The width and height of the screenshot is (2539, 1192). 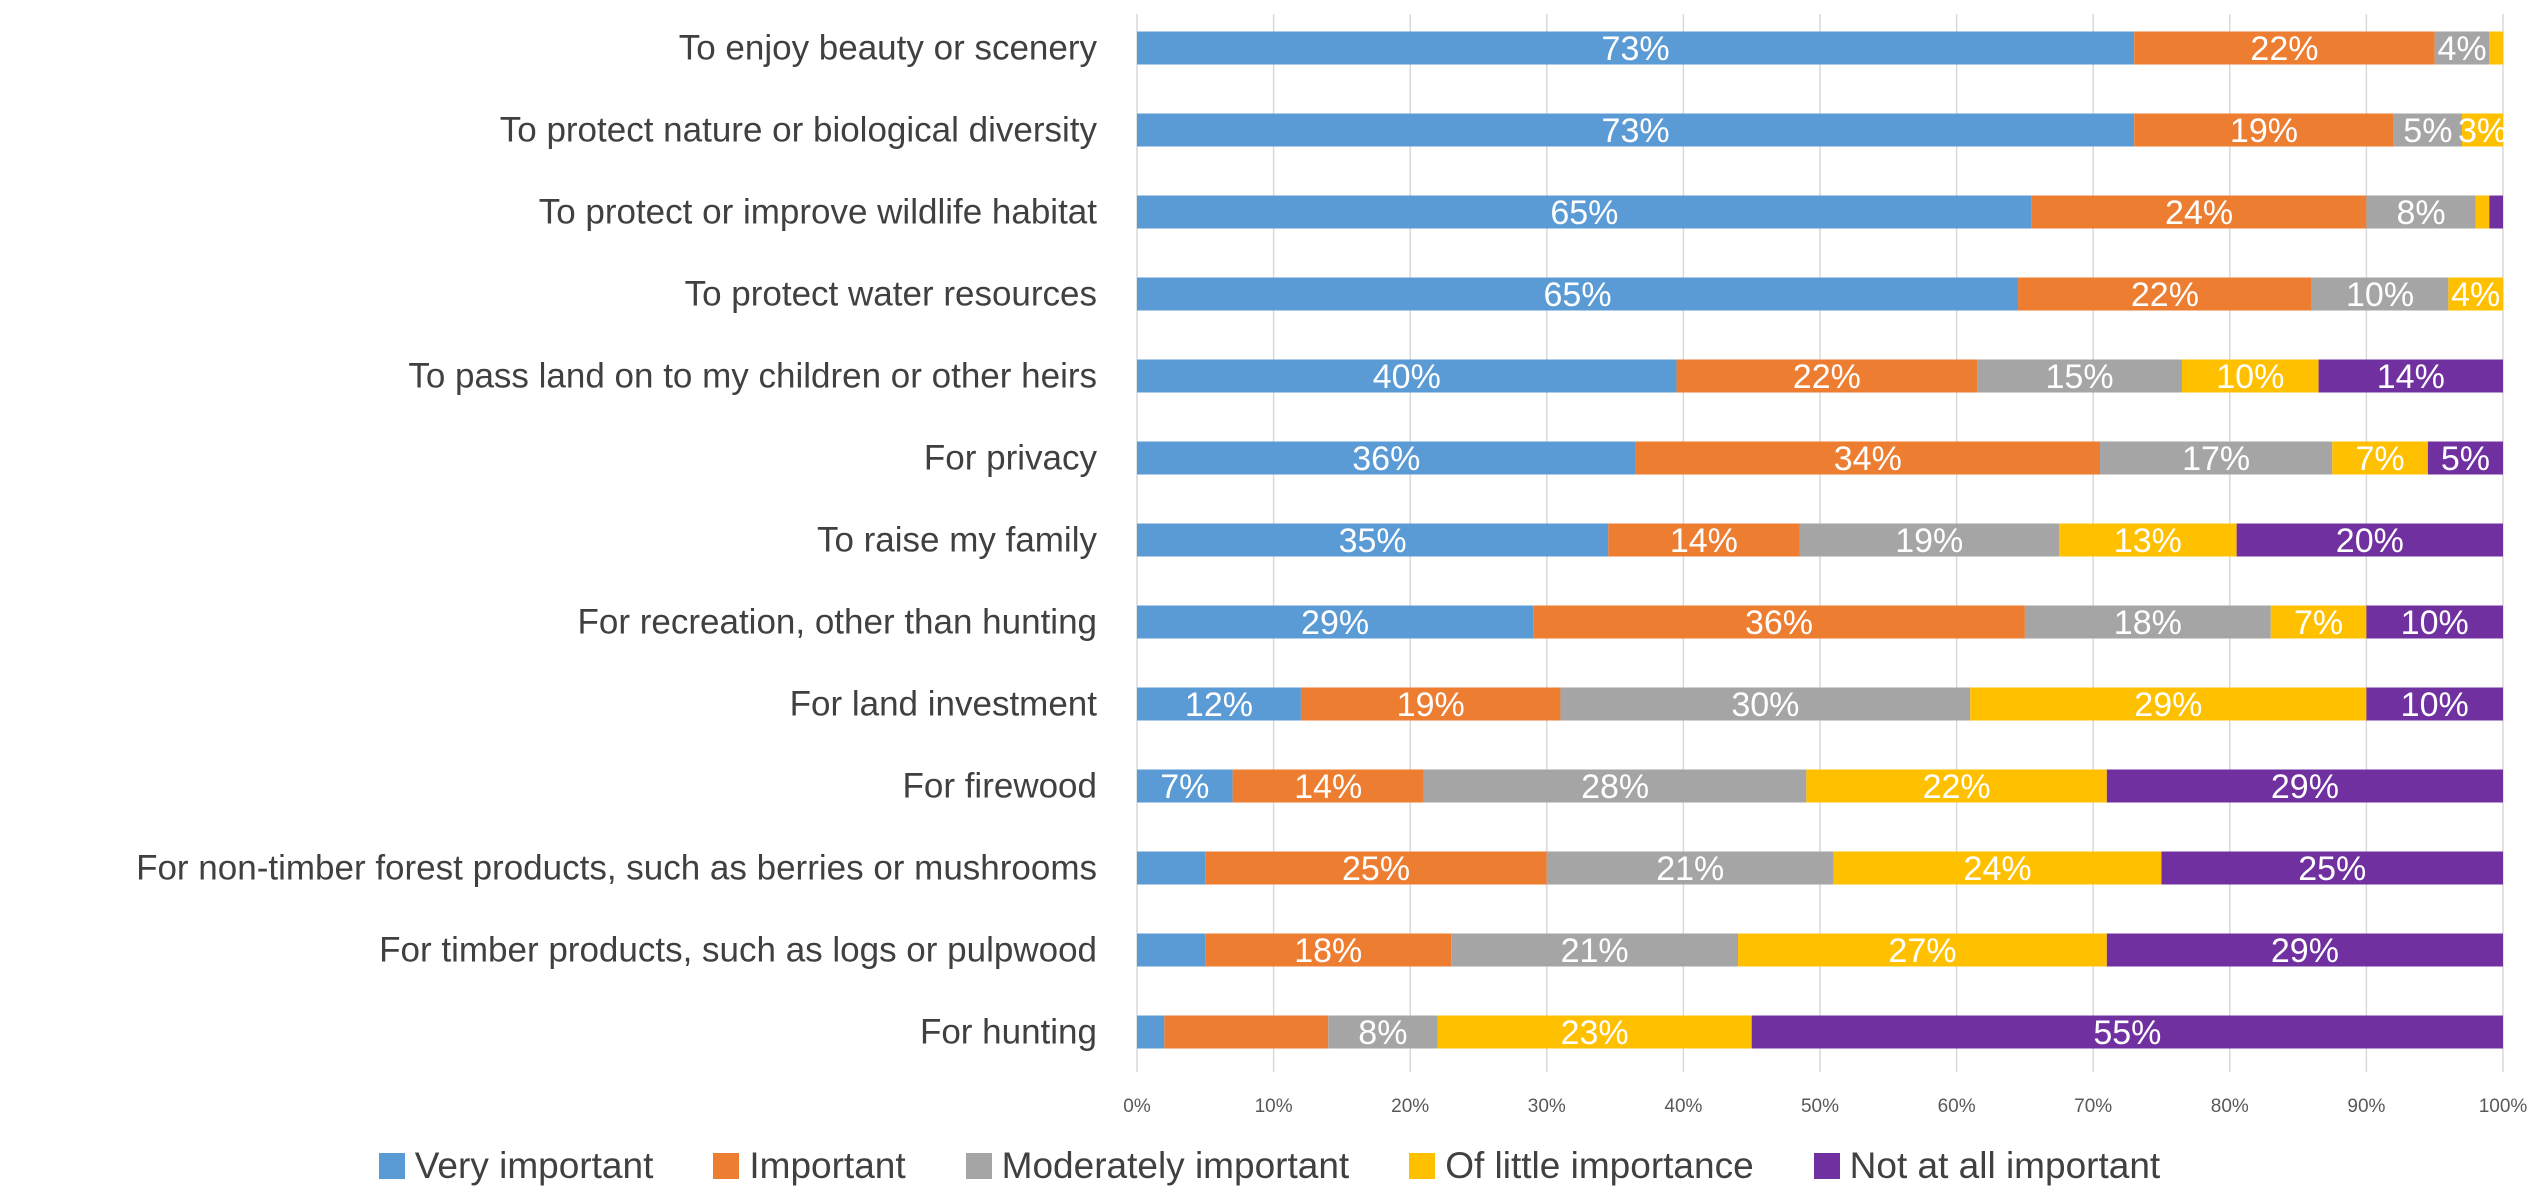 I want to click on data-label: 17%, so click(x=2216, y=459).